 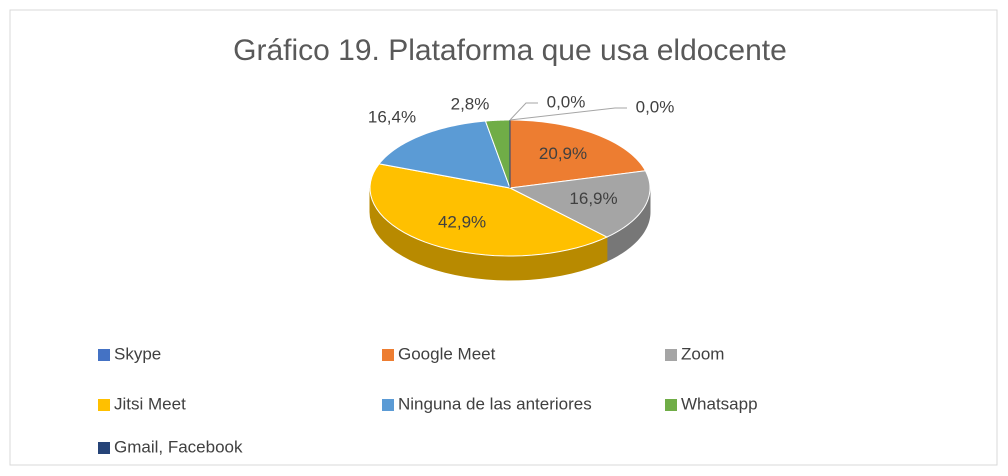 I want to click on legend-label: Whatsapp, so click(x=719, y=403).